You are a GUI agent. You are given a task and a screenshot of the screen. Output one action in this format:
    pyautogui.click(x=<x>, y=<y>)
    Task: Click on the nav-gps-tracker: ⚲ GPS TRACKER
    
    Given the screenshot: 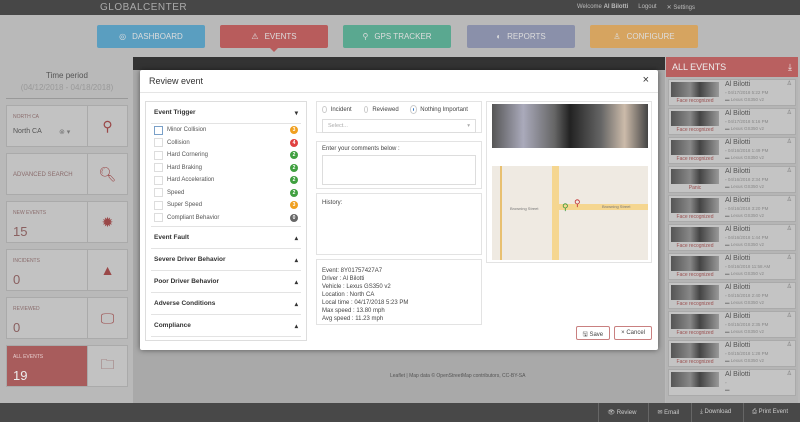 What is the action you would take?
    pyautogui.click(x=397, y=36)
    